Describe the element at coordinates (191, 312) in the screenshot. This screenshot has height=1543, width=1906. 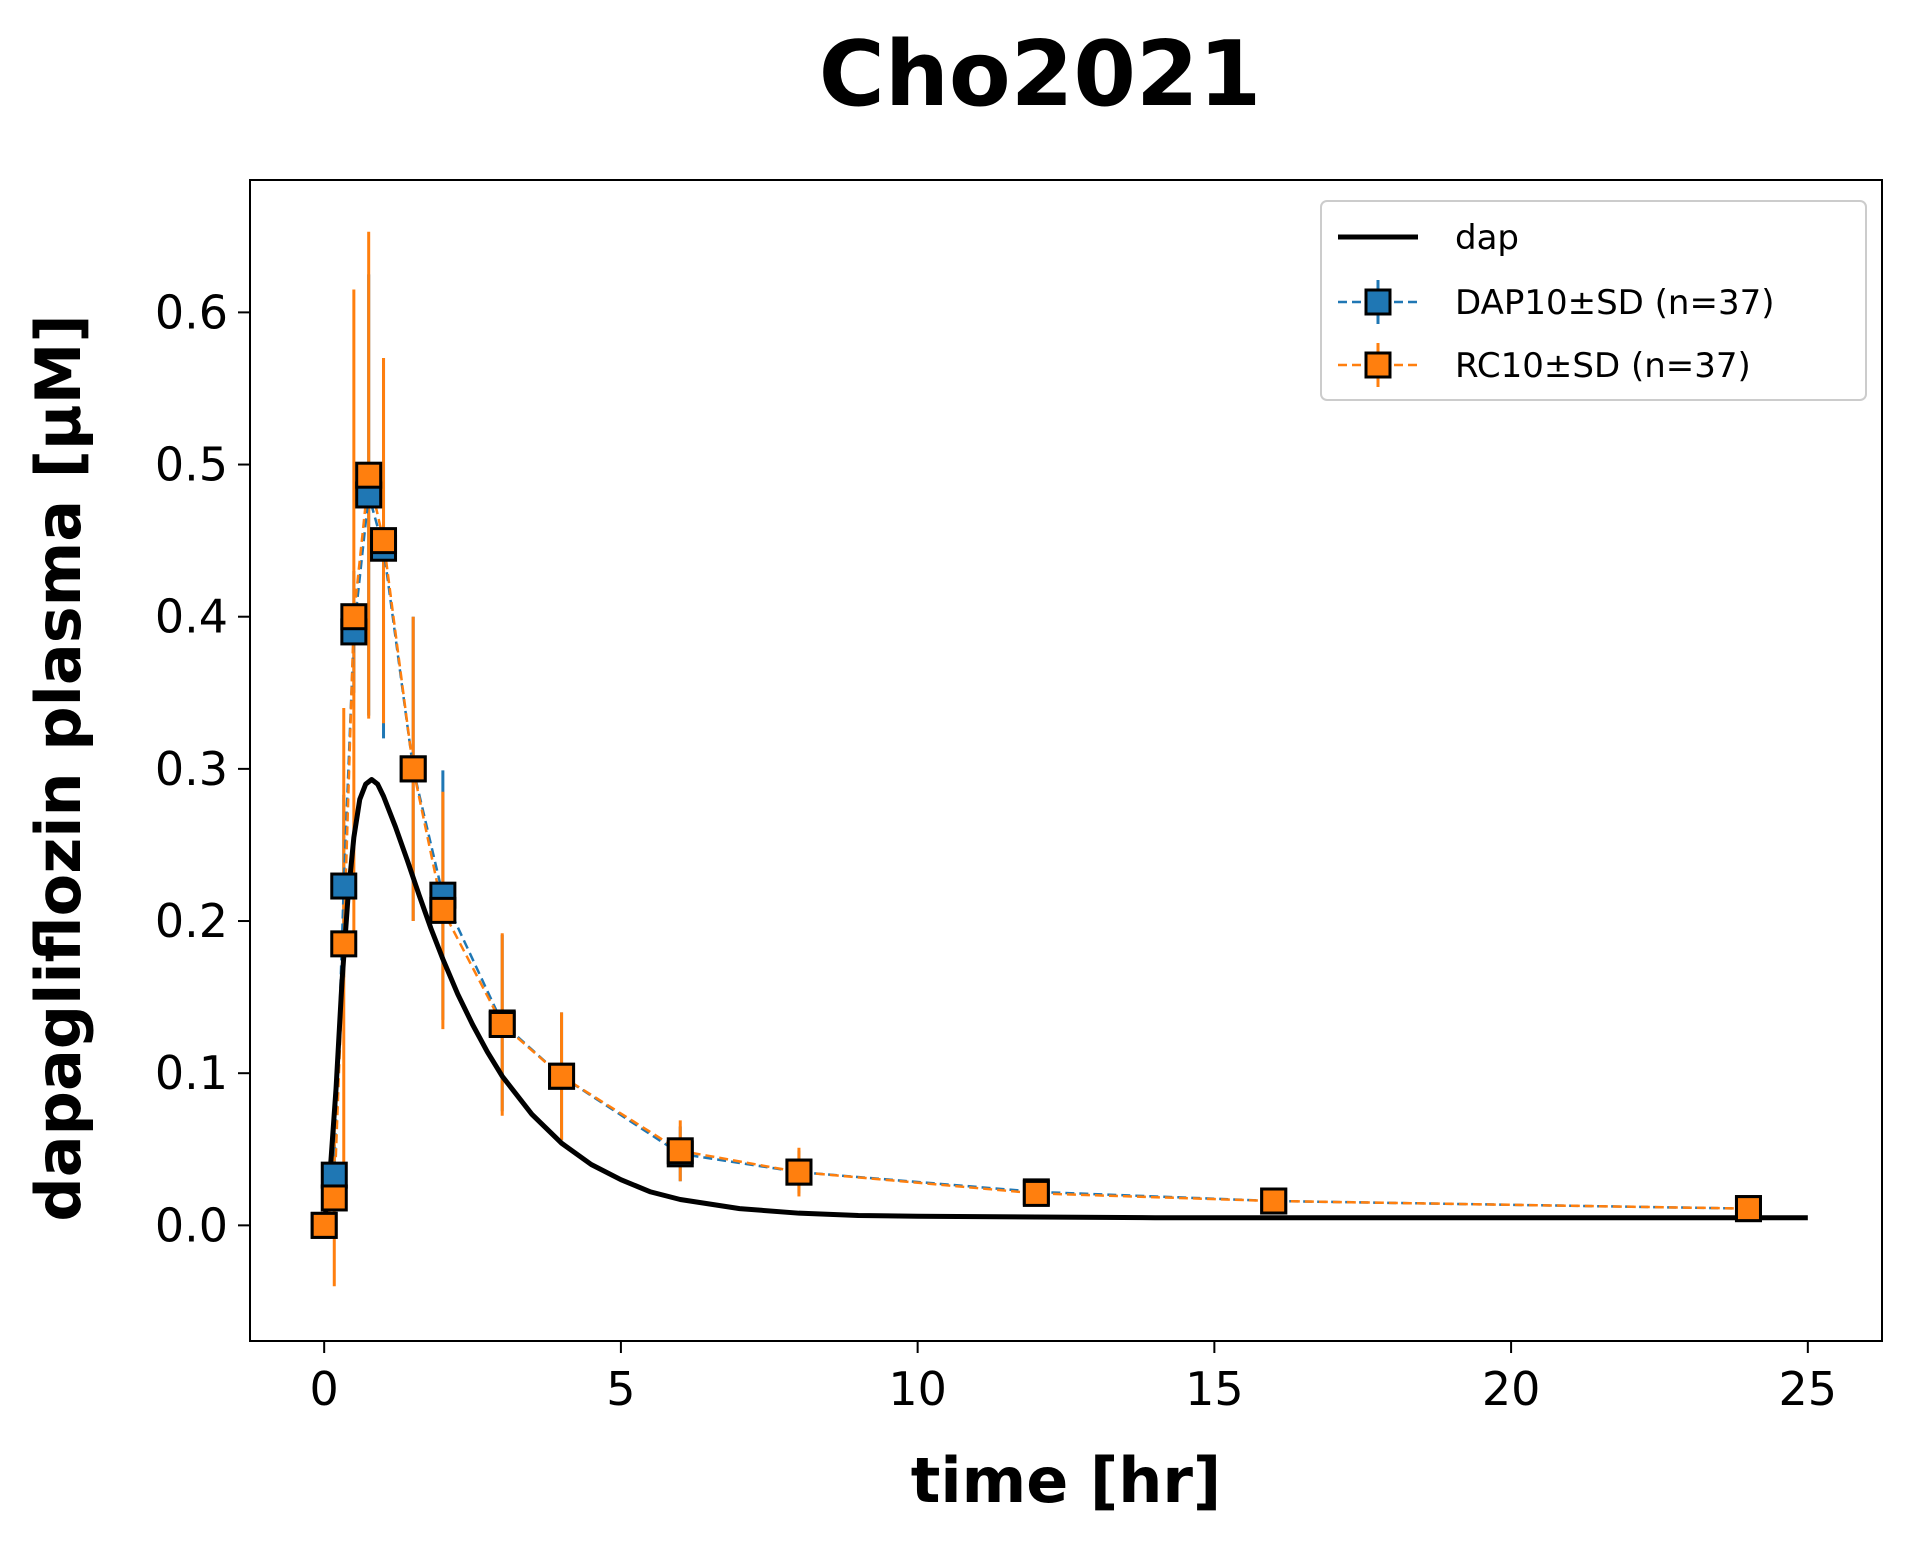
I see `y-tick-label: 0.6` at that location.